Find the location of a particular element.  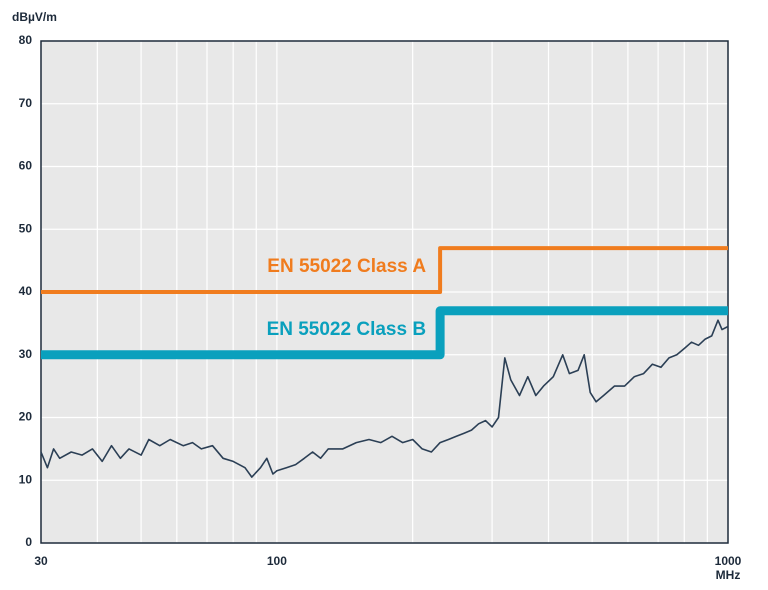

series-label: EN 55022 Class B is located at coordinates (347, 329).